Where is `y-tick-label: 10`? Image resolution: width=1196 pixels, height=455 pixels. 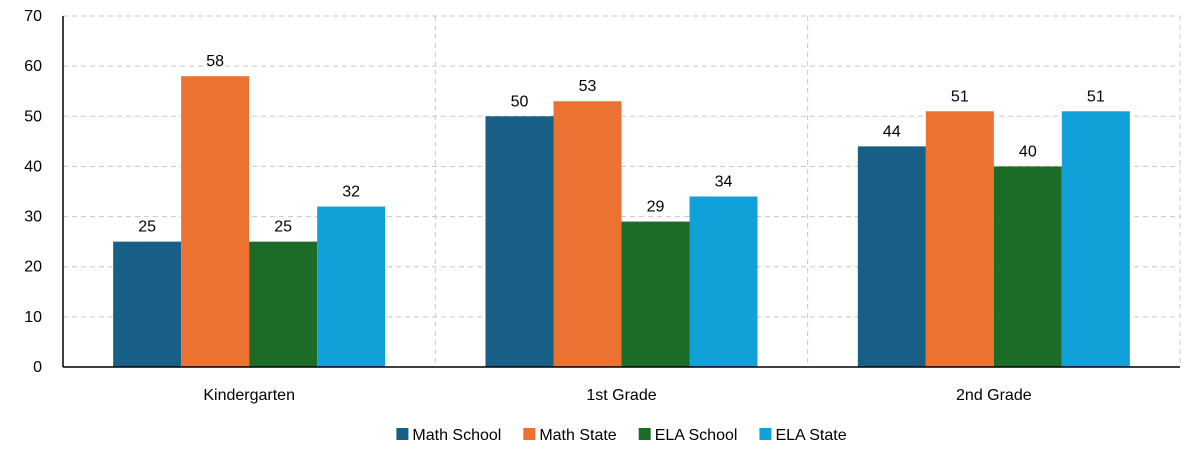 y-tick-label: 10 is located at coordinates (33, 317).